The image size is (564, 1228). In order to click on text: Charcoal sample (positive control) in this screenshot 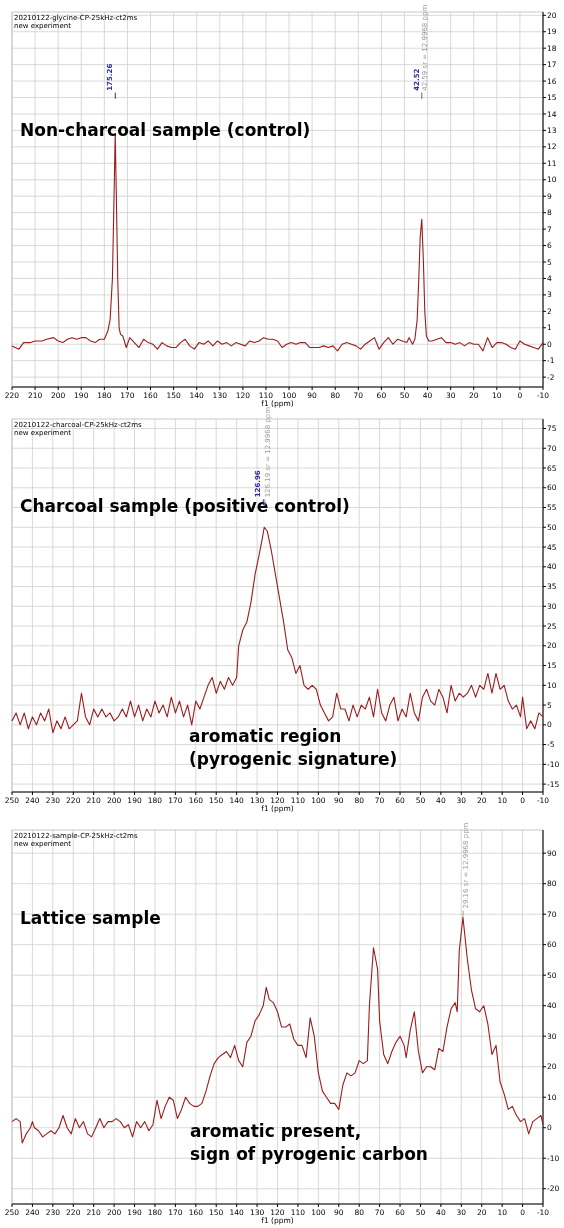, I will do `click(185, 506)`.